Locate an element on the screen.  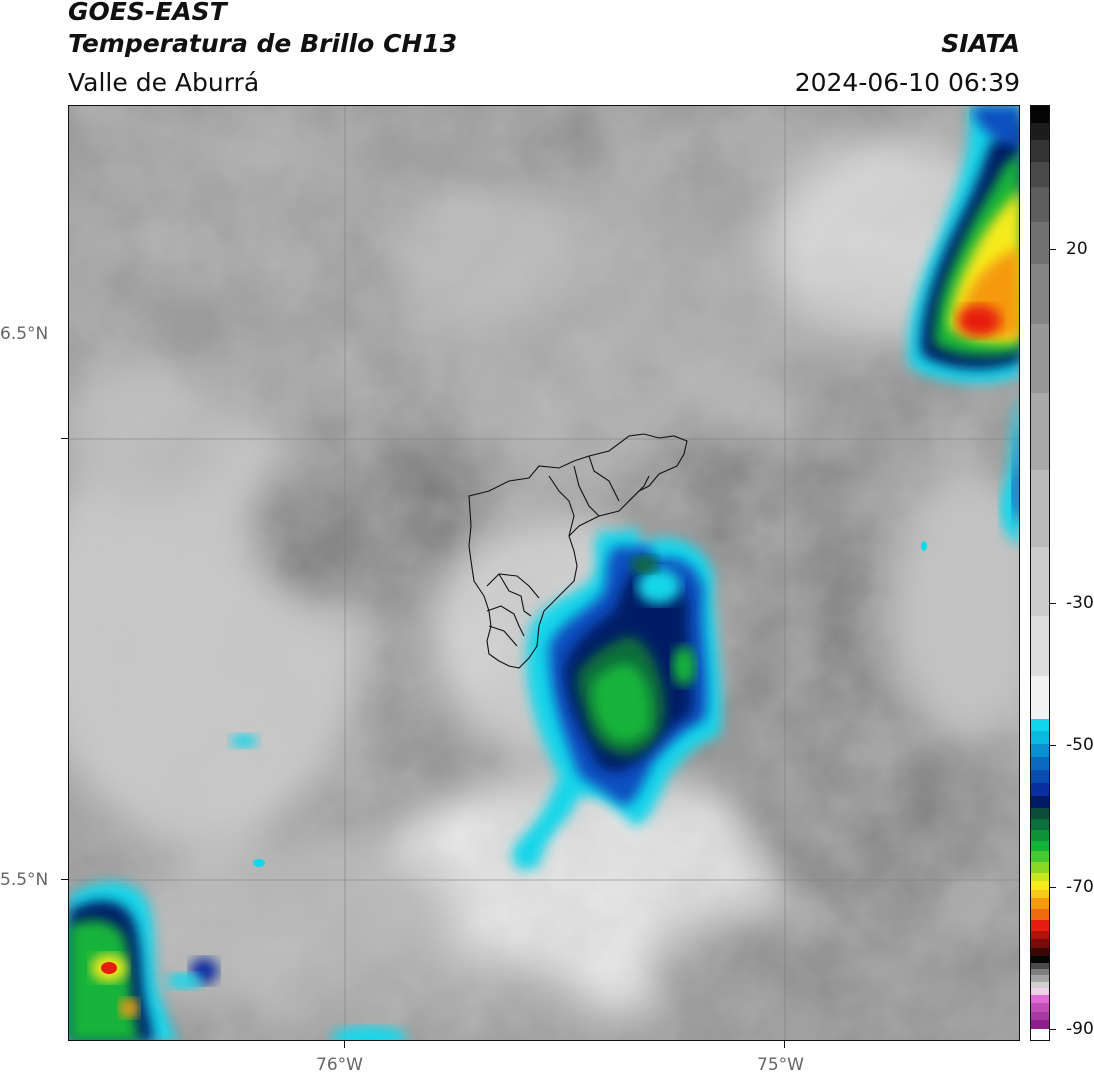
colorbar-label: -90 is located at coordinates (1080, 1029).